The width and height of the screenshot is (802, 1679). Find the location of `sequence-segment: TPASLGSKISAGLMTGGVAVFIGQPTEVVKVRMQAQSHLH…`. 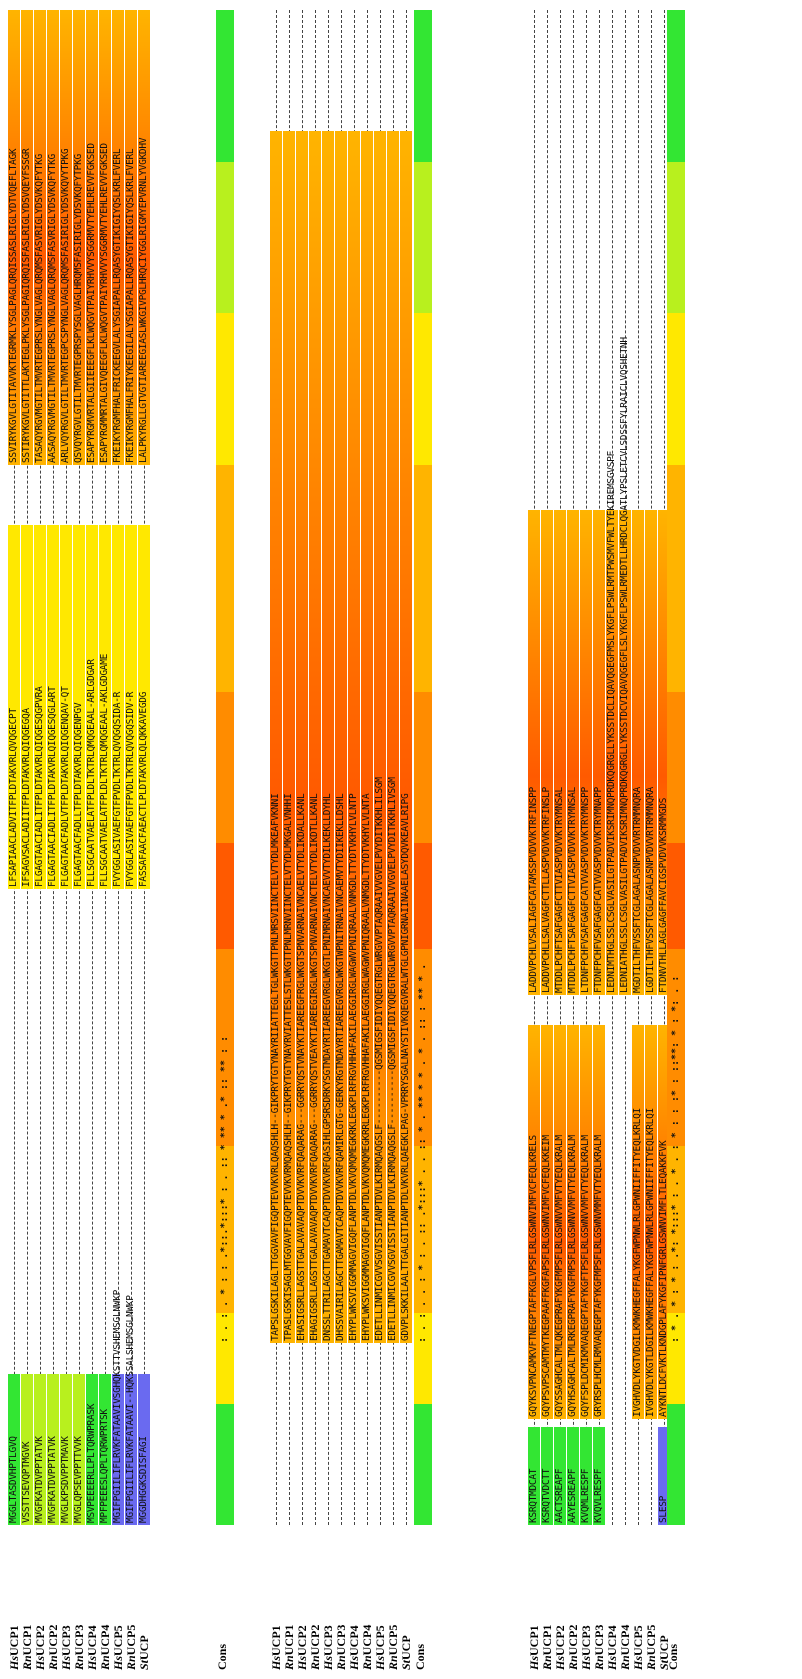

sequence-segment: TPASLGSKISAGLMTGGVAVFIGQPTEVVKVRMQAQSHLH… is located at coordinates (289, 737).